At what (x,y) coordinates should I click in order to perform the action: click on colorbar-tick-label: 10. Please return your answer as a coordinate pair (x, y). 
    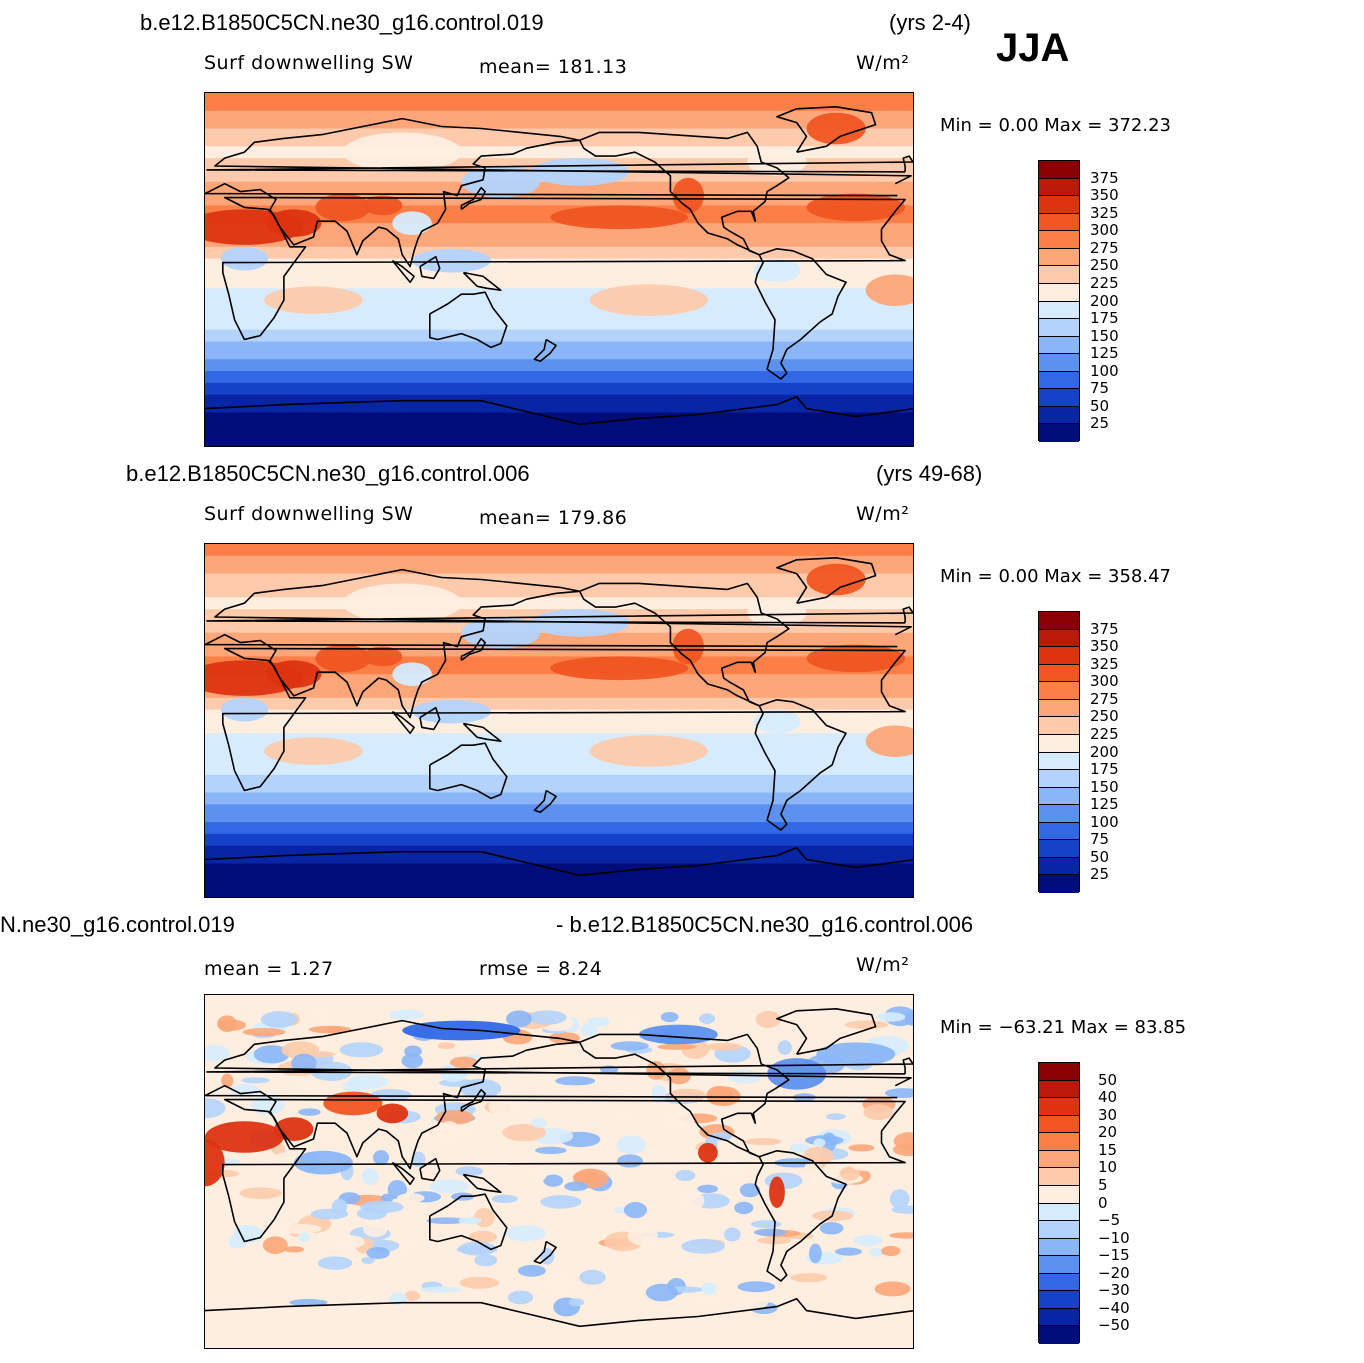
    Looking at the image, I should click on (1108, 1167).